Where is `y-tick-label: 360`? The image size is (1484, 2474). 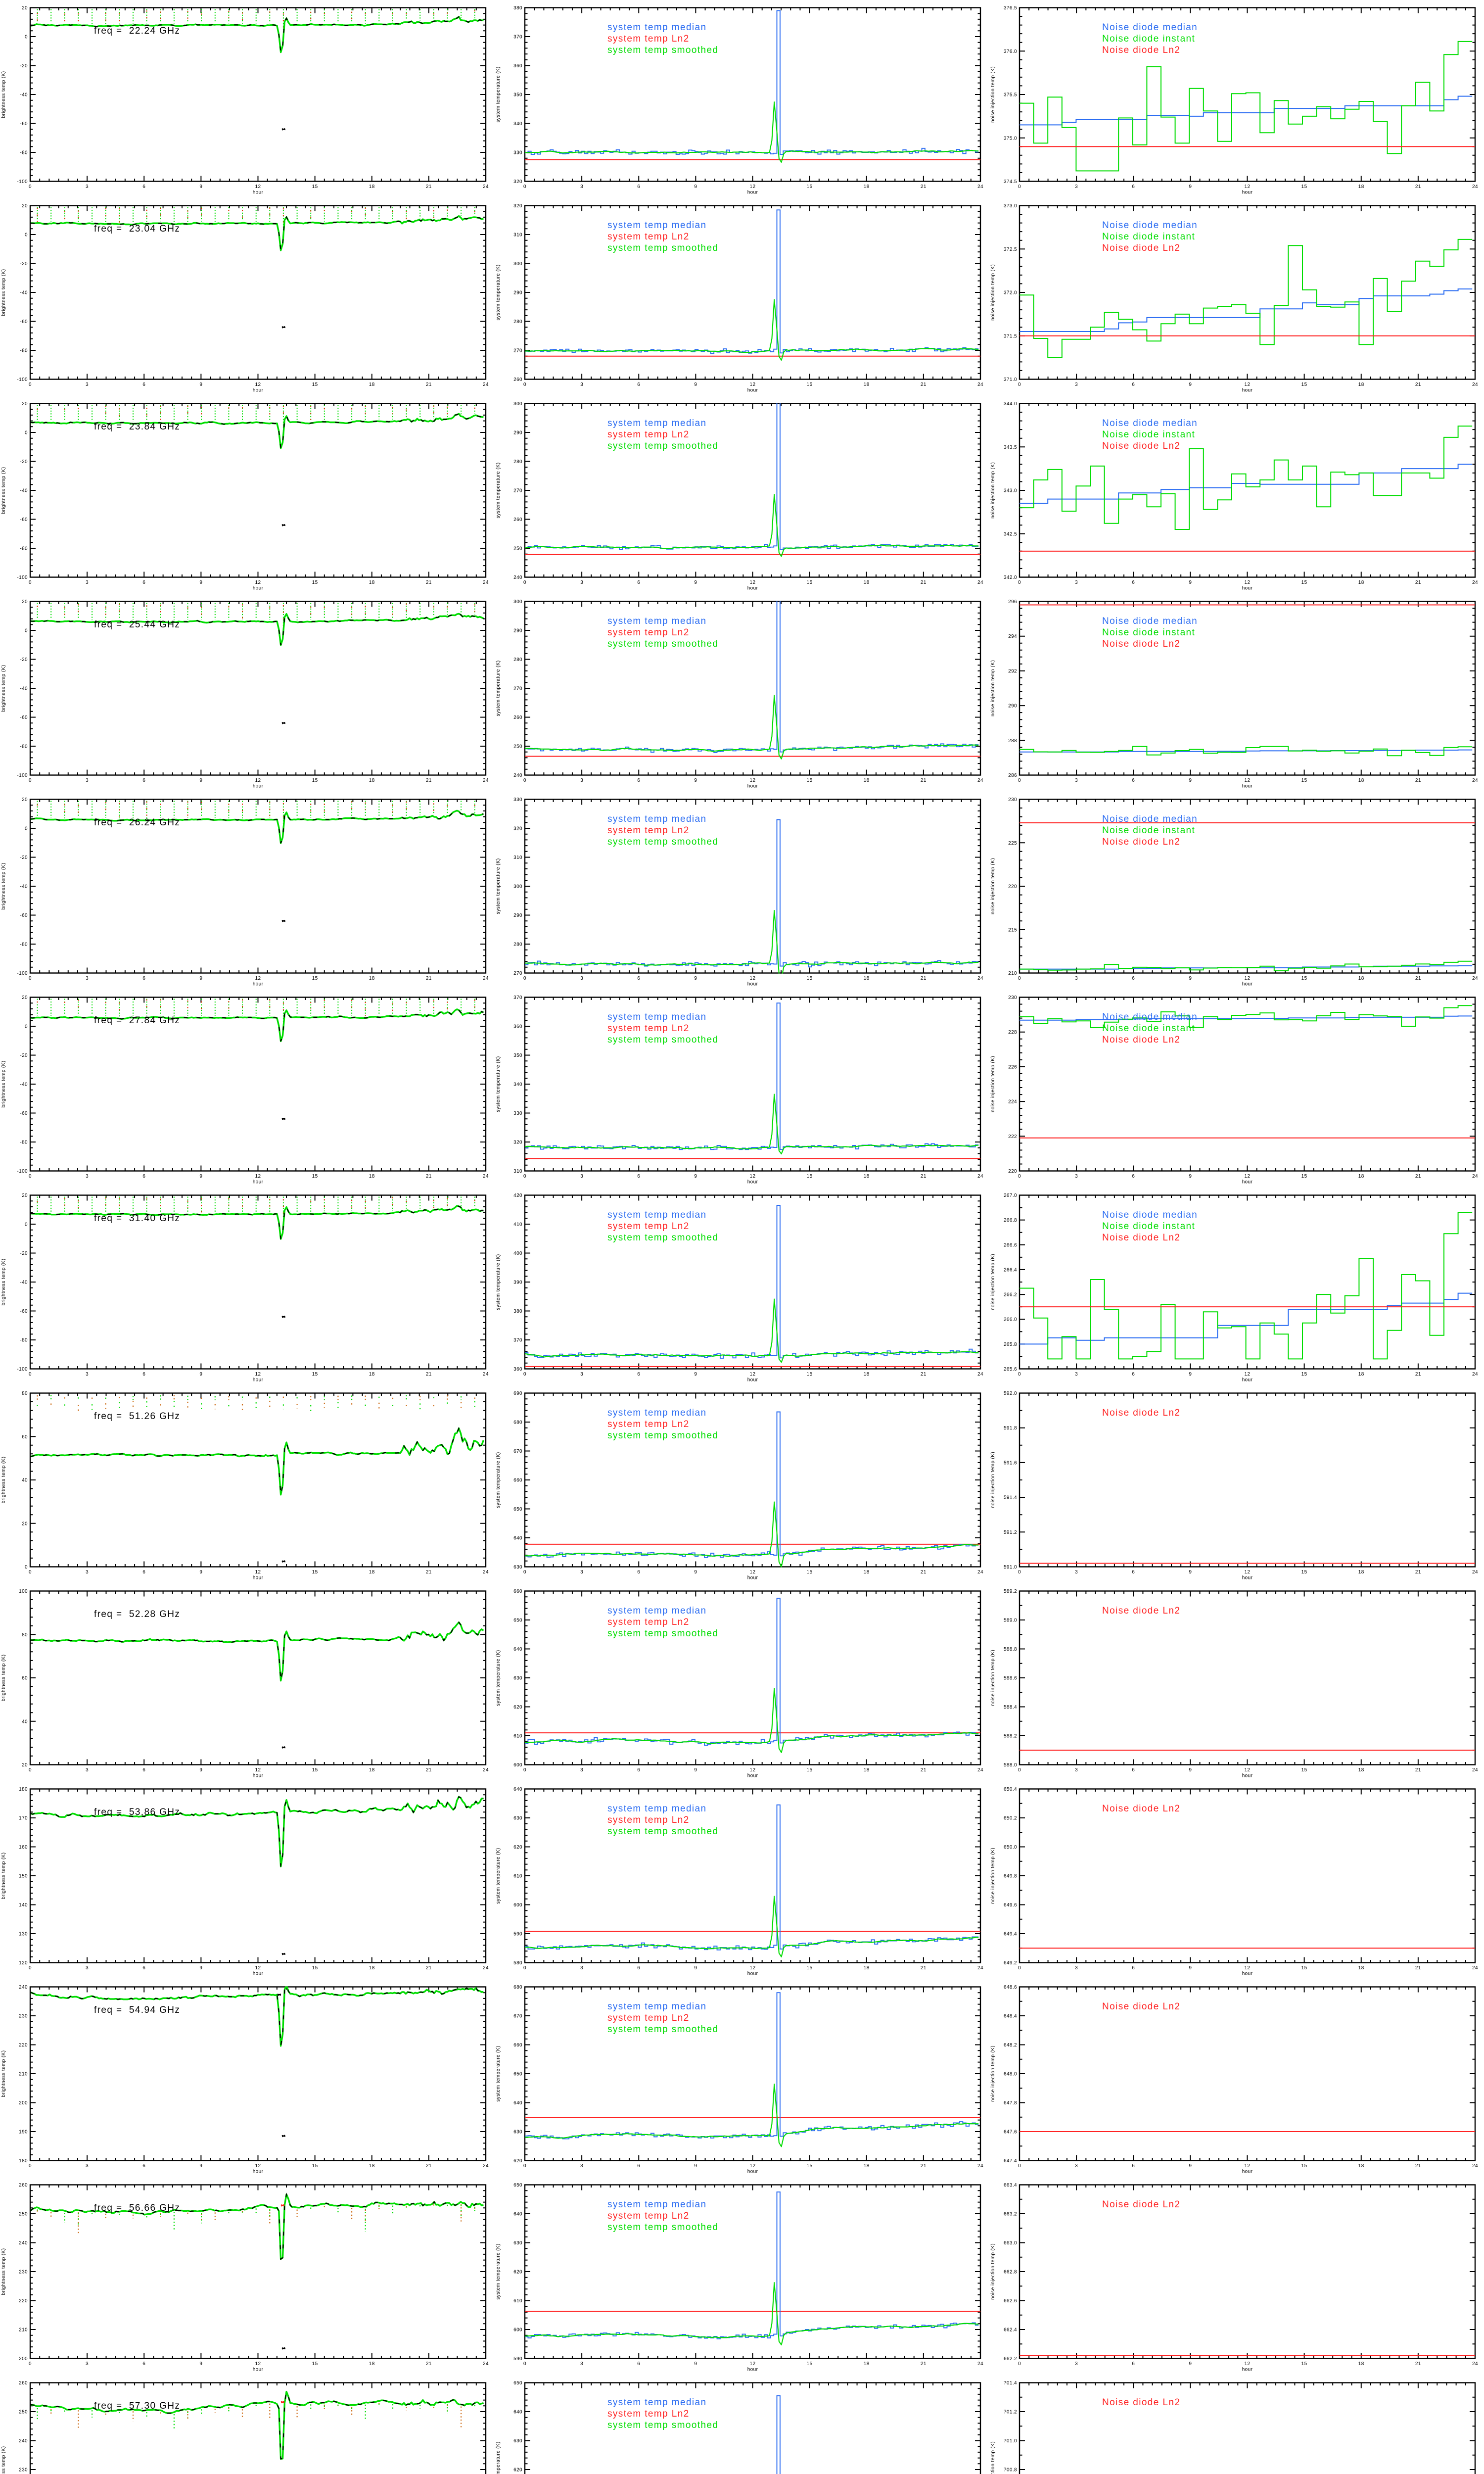 y-tick-label: 360 is located at coordinates (517, 1370).